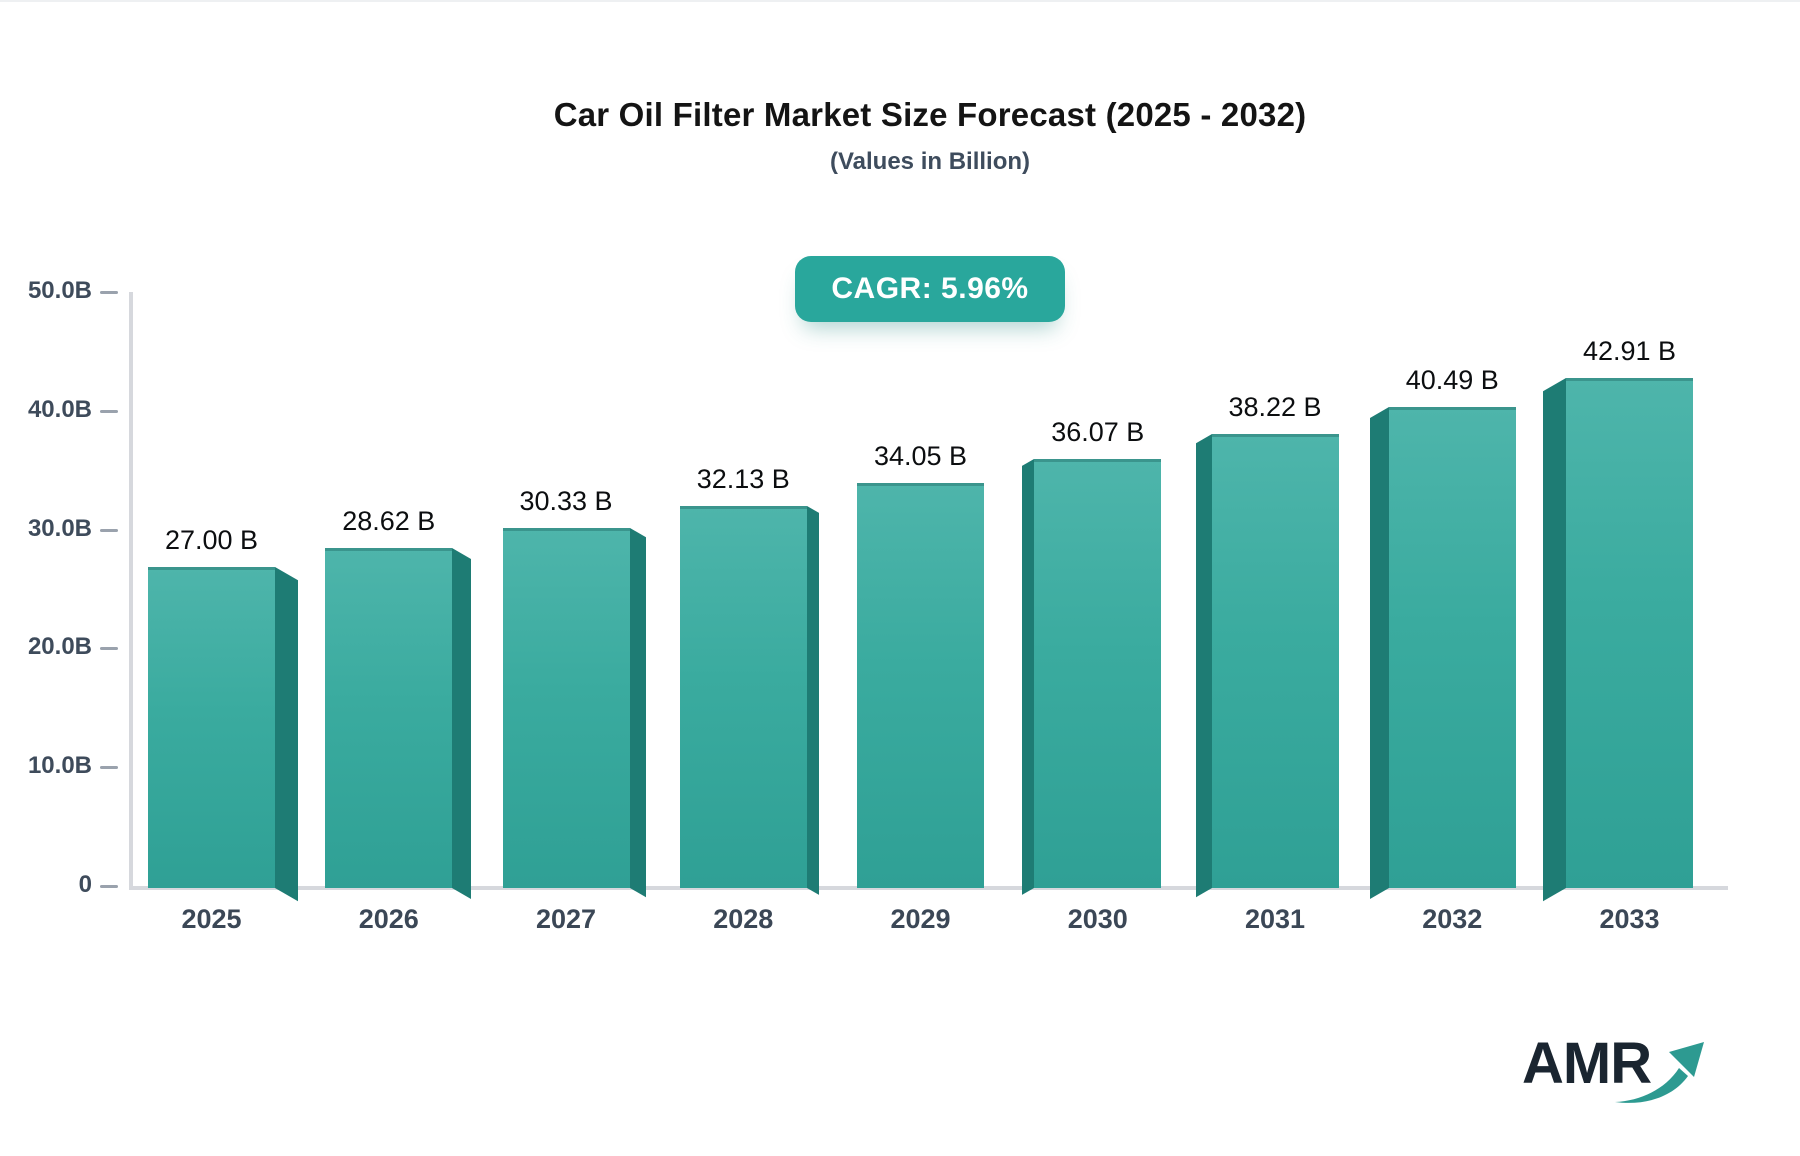  Describe the element at coordinates (566, 919) in the screenshot. I see `x-tick-label: 2027` at that location.